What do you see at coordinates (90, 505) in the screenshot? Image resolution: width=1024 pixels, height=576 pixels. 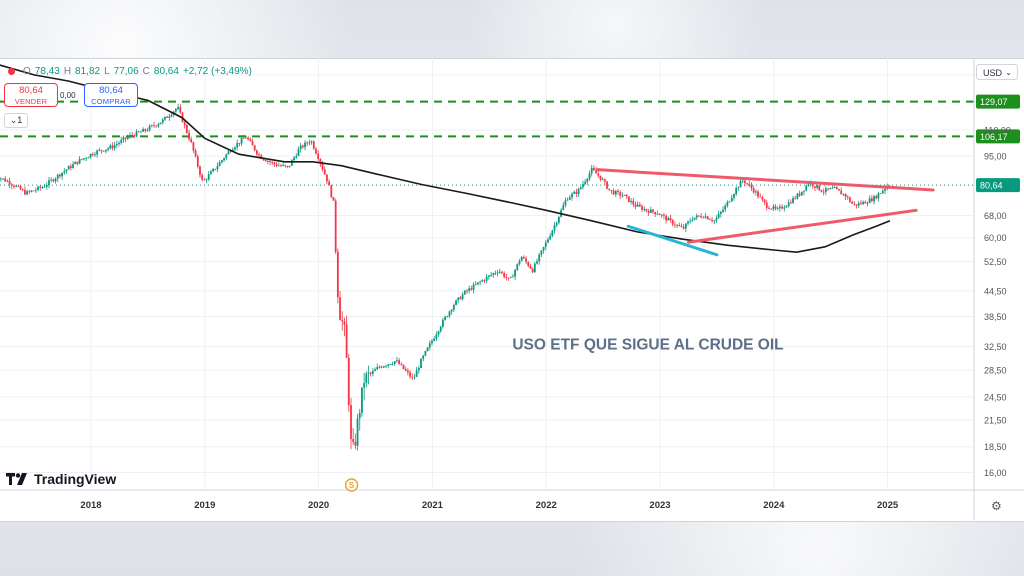 I see `x-tick-label: 2018` at bounding box center [90, 505].